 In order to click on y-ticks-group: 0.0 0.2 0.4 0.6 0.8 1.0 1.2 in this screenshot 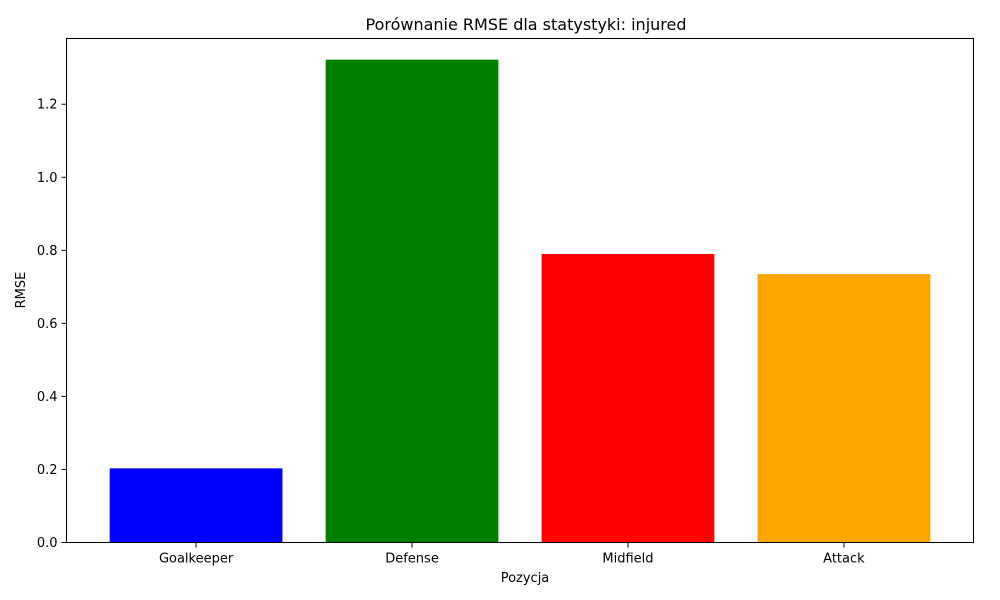, I will do `click(52, 324)`.